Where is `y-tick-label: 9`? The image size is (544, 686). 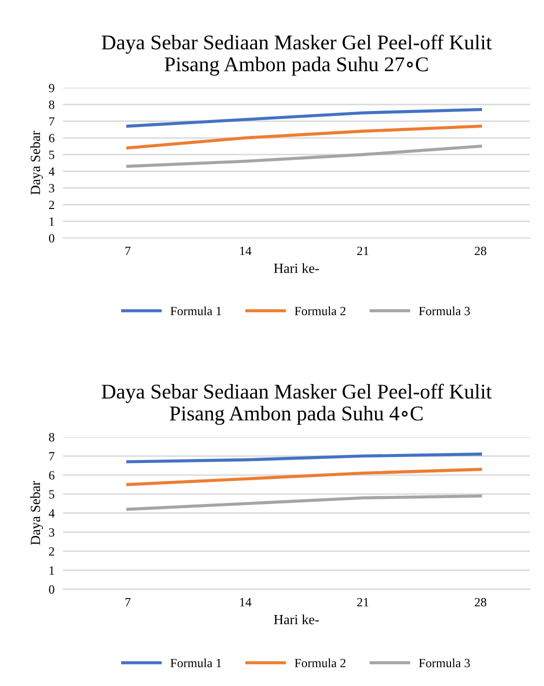
y-tick-label: 9 is located at coordinates (51, 88).